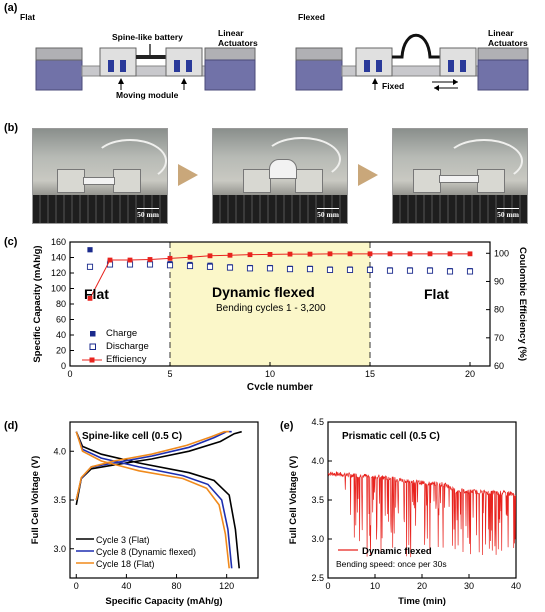 This screenshot has width=545, height=612. Describe the element at coordinates (61, 304) in the screenshot. I see `y-tick-label-c: 80` at that location.